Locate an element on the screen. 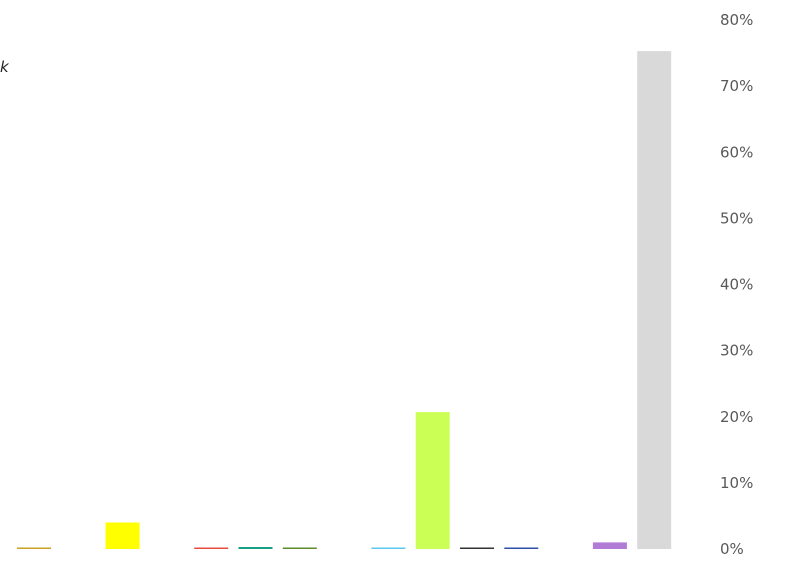 The width and height of the screenshot is (785, 564). y-tick-label: 10% is located at coordinates (736, 483).